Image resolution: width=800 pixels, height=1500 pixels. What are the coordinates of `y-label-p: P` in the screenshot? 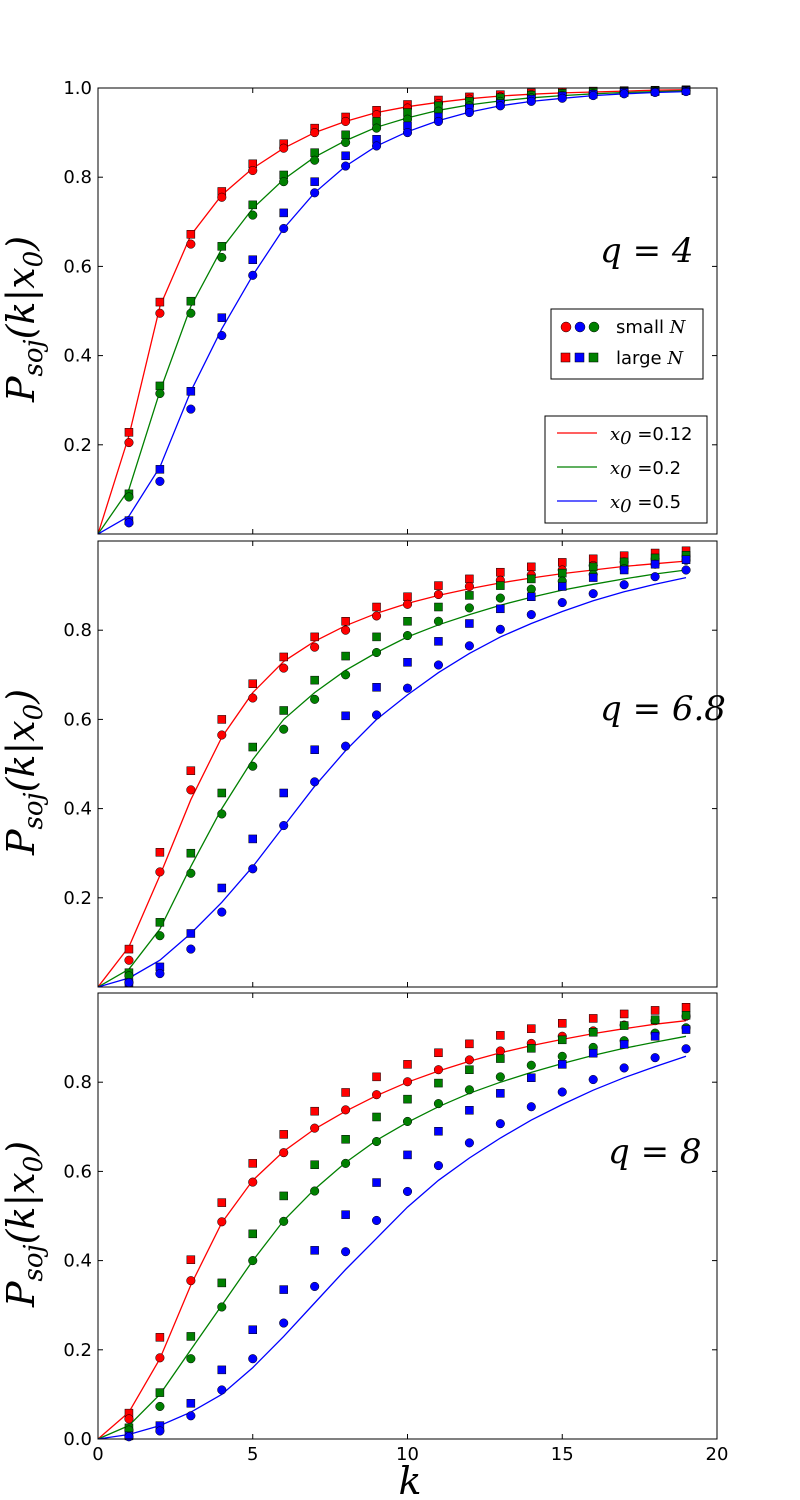 It's located at (21, 1294).